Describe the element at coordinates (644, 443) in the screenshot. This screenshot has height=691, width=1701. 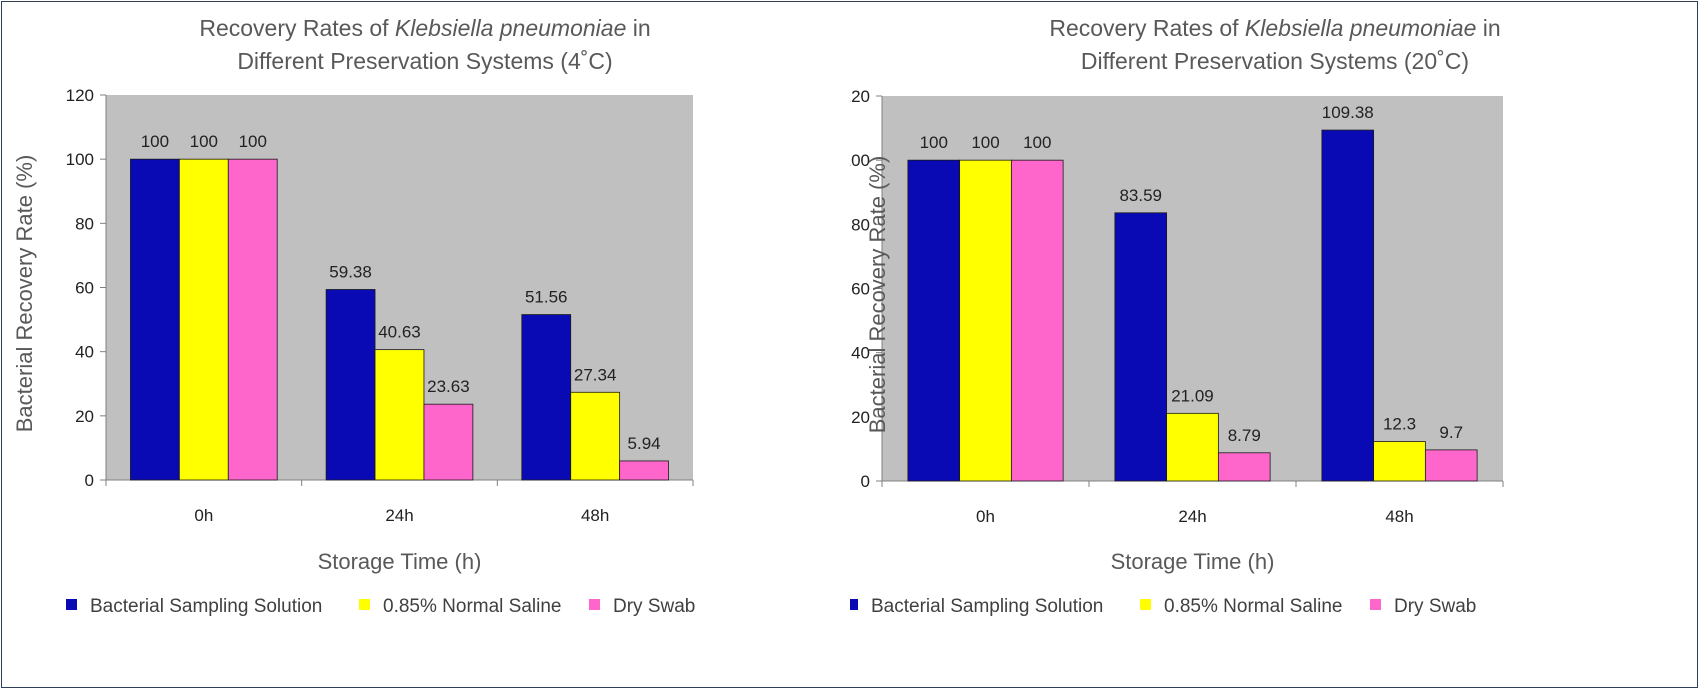
I see `data-label: 5.94` at that location.